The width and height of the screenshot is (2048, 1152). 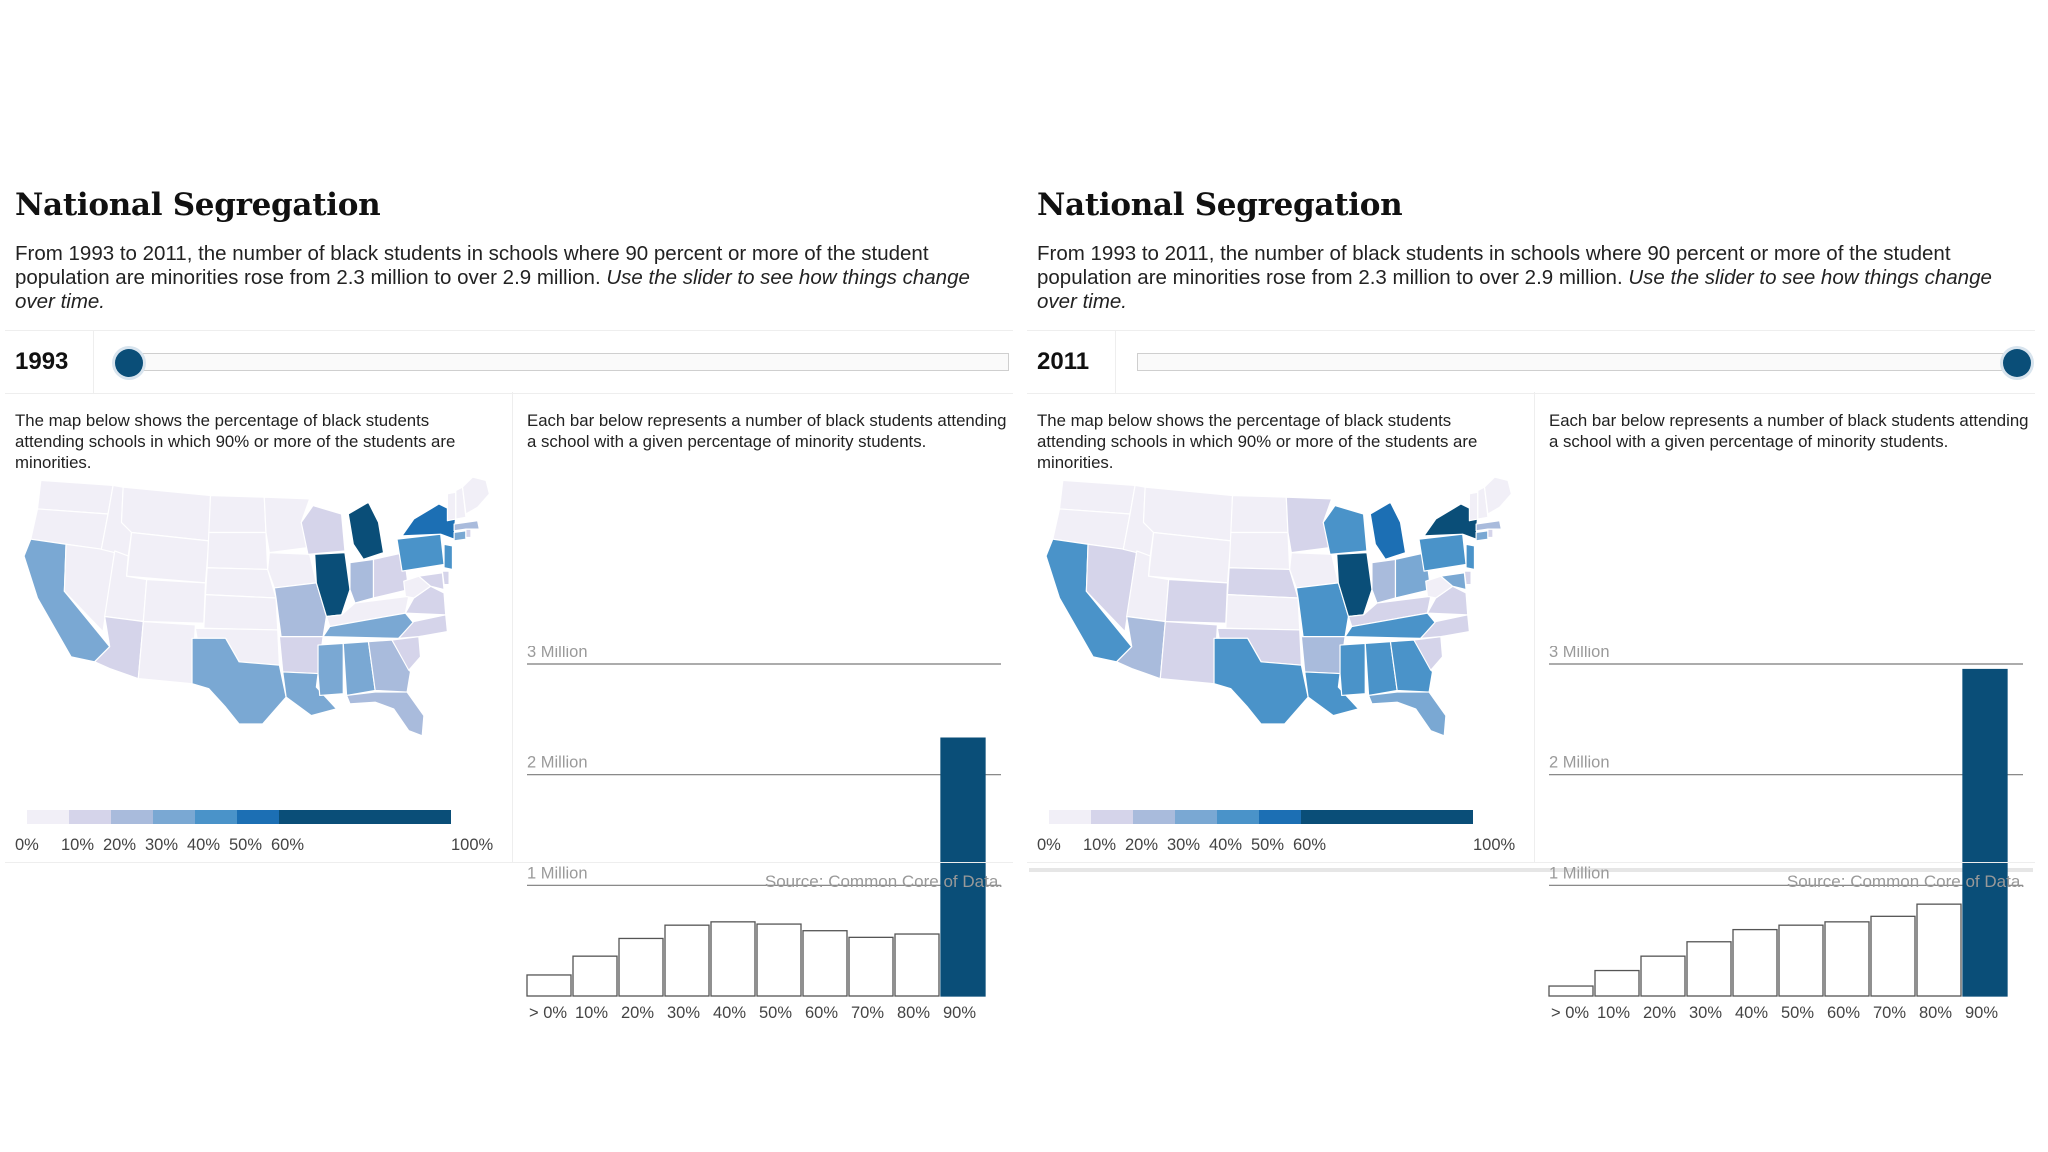 What do you see at coordinates (93, 362) in the screenshot?
I see `row-divider` at bounding box center [93, 362].